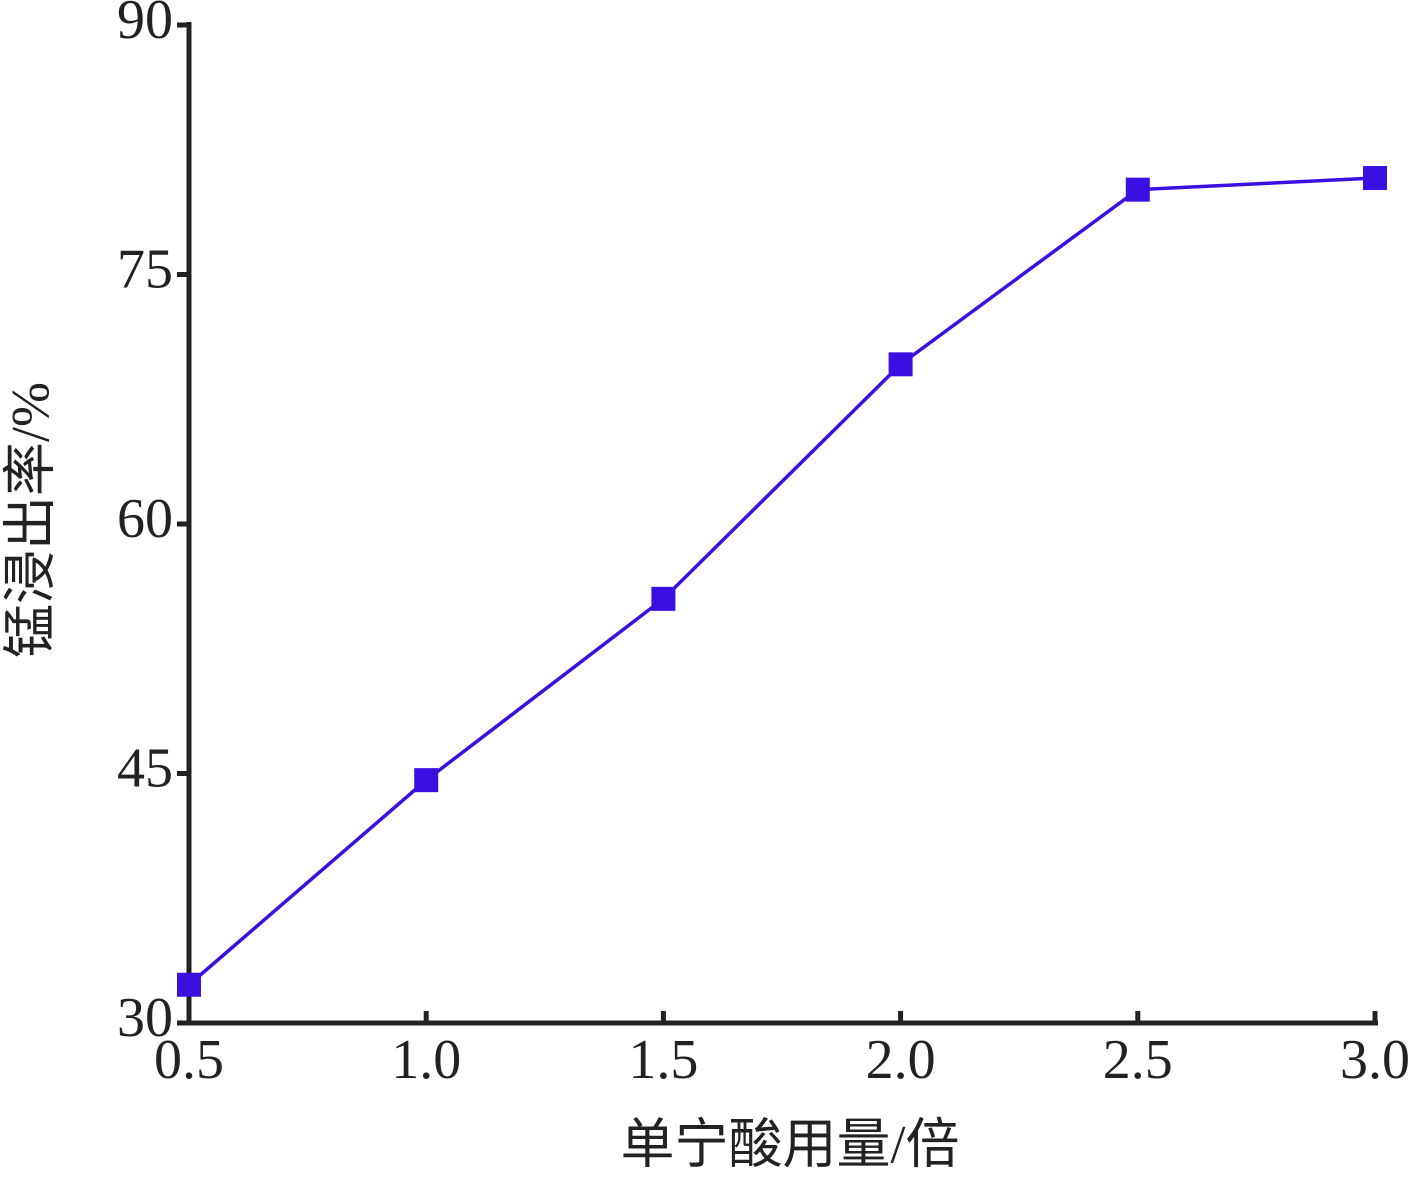 The height and width of the screenshot is (1181, 1417). What do you see at coordinates (1375, 1060) in the screenshot?
I see `x-tick-label: 3.0` at bounding box center [1375, 1060].